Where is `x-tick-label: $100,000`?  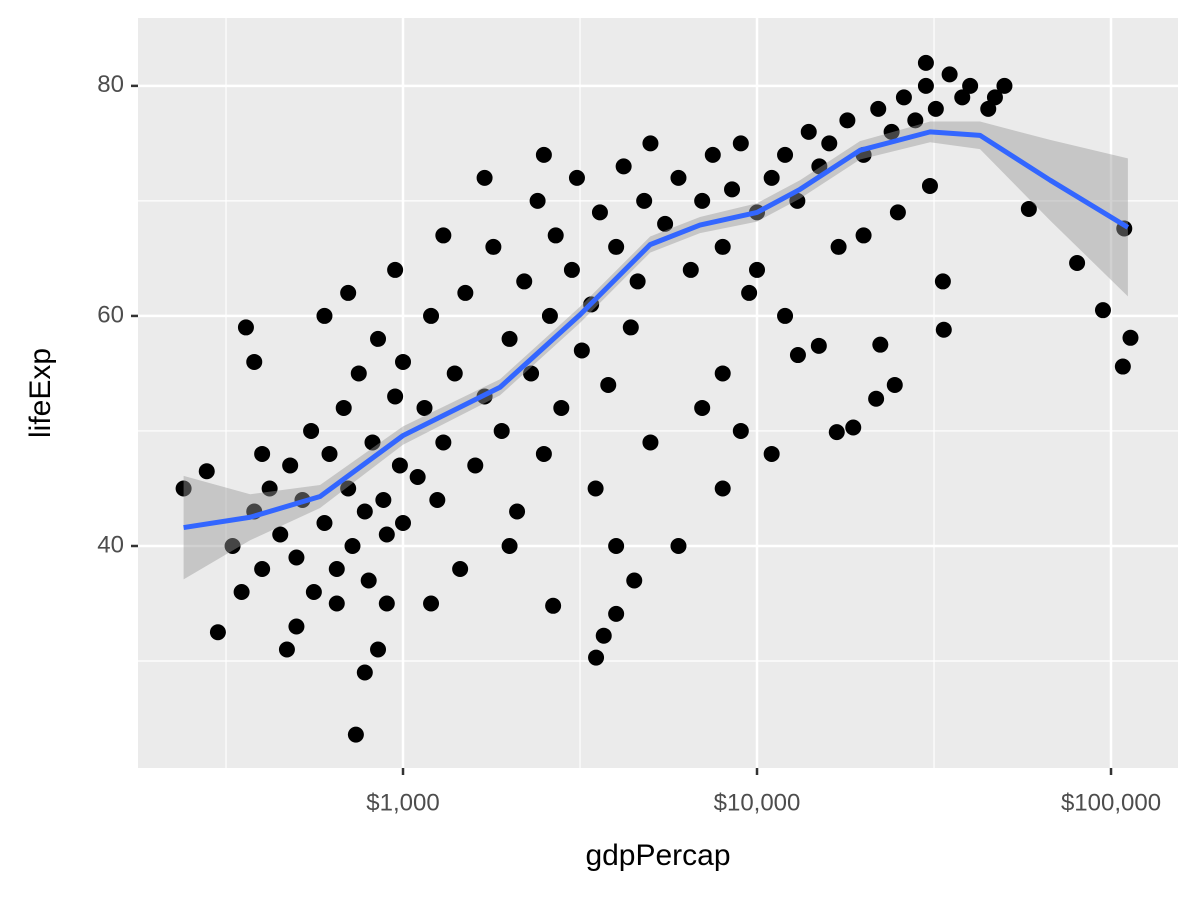
x-tick-label: $100,000 is located at coordinates (1111, 802).